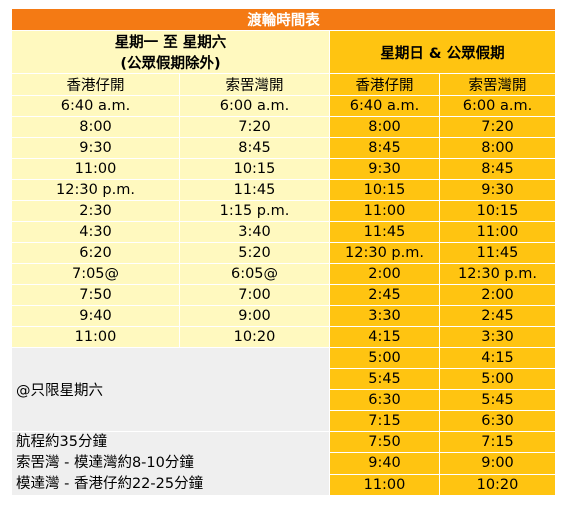 The height and width of the screenshot is (509, 573). I want to click on weekday-sokkwuwan-time: 10:20, so click(254, 337).